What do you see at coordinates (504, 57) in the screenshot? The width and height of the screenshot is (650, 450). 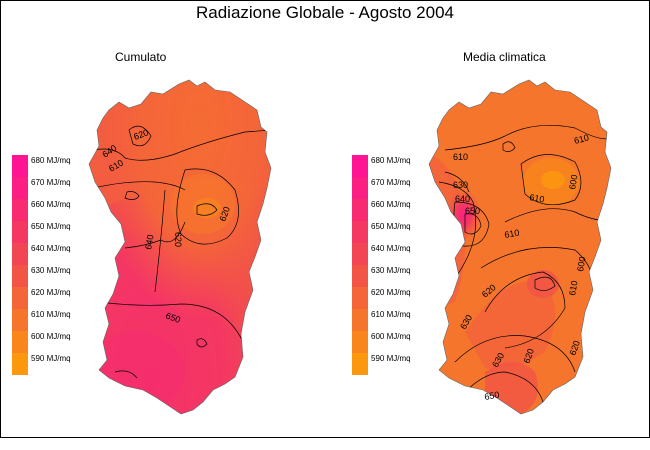 I see `subtitle-media-climatica: Media climatica` at bounding box center [504, 57].